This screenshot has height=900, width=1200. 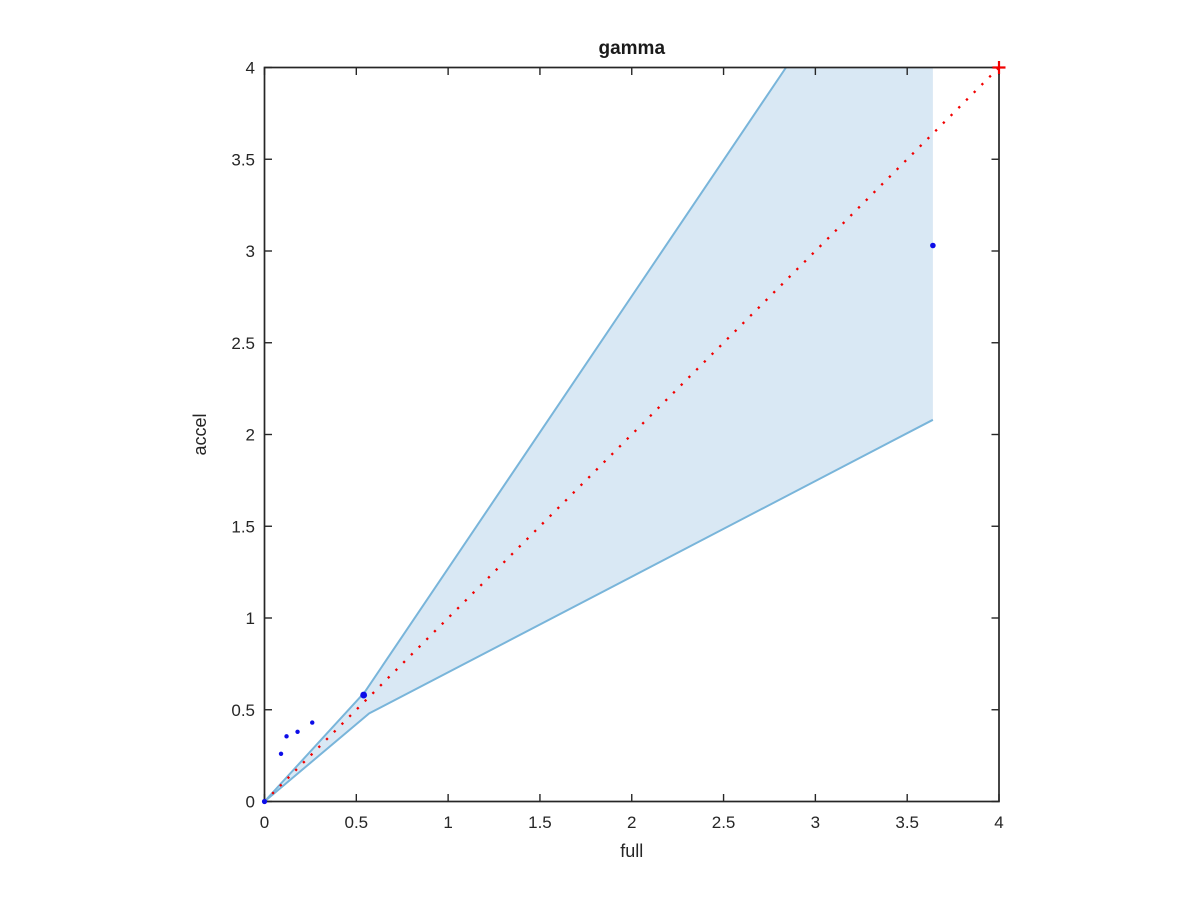 What do you see at coordinates (250, 802) in the screenshot?
I see `y-tick-label: 0` at bounding box center [250, 802].